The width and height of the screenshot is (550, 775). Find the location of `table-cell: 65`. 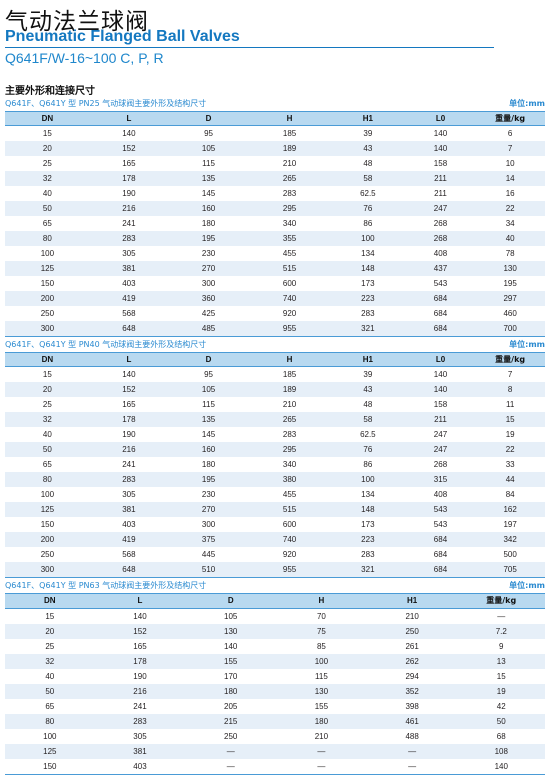

table-cell: 65 is located at coordinates (47, 464).